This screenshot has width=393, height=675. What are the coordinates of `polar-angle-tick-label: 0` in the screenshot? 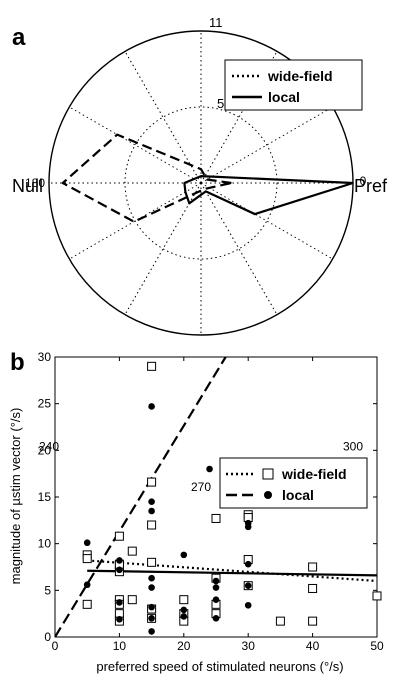 It's located at (363, 181).